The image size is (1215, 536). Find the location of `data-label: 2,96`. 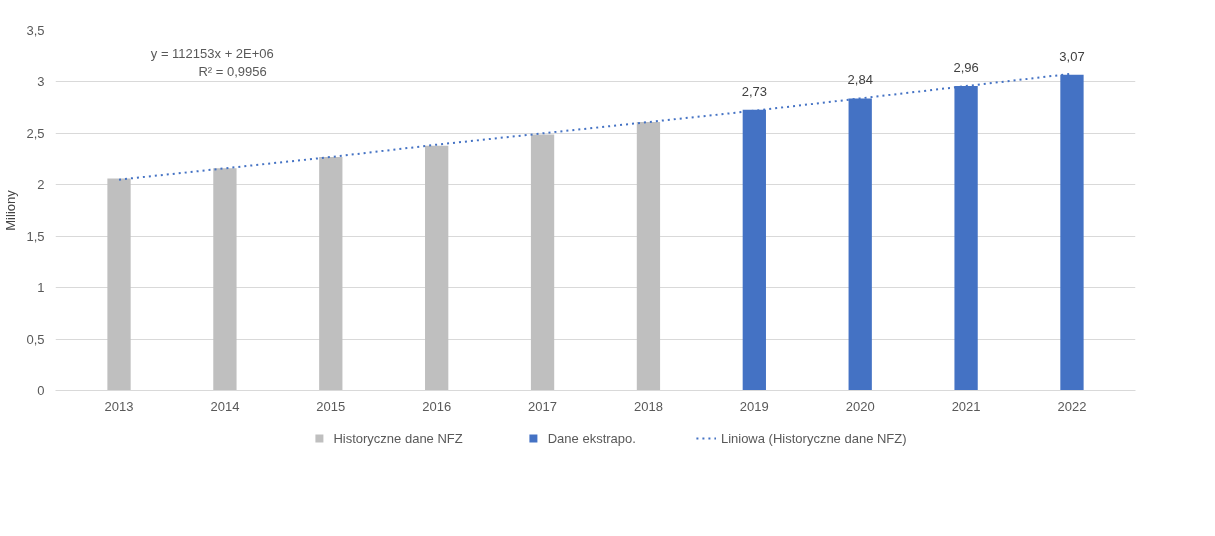

data-label: 2,96 is located at coordinates (966, 68).